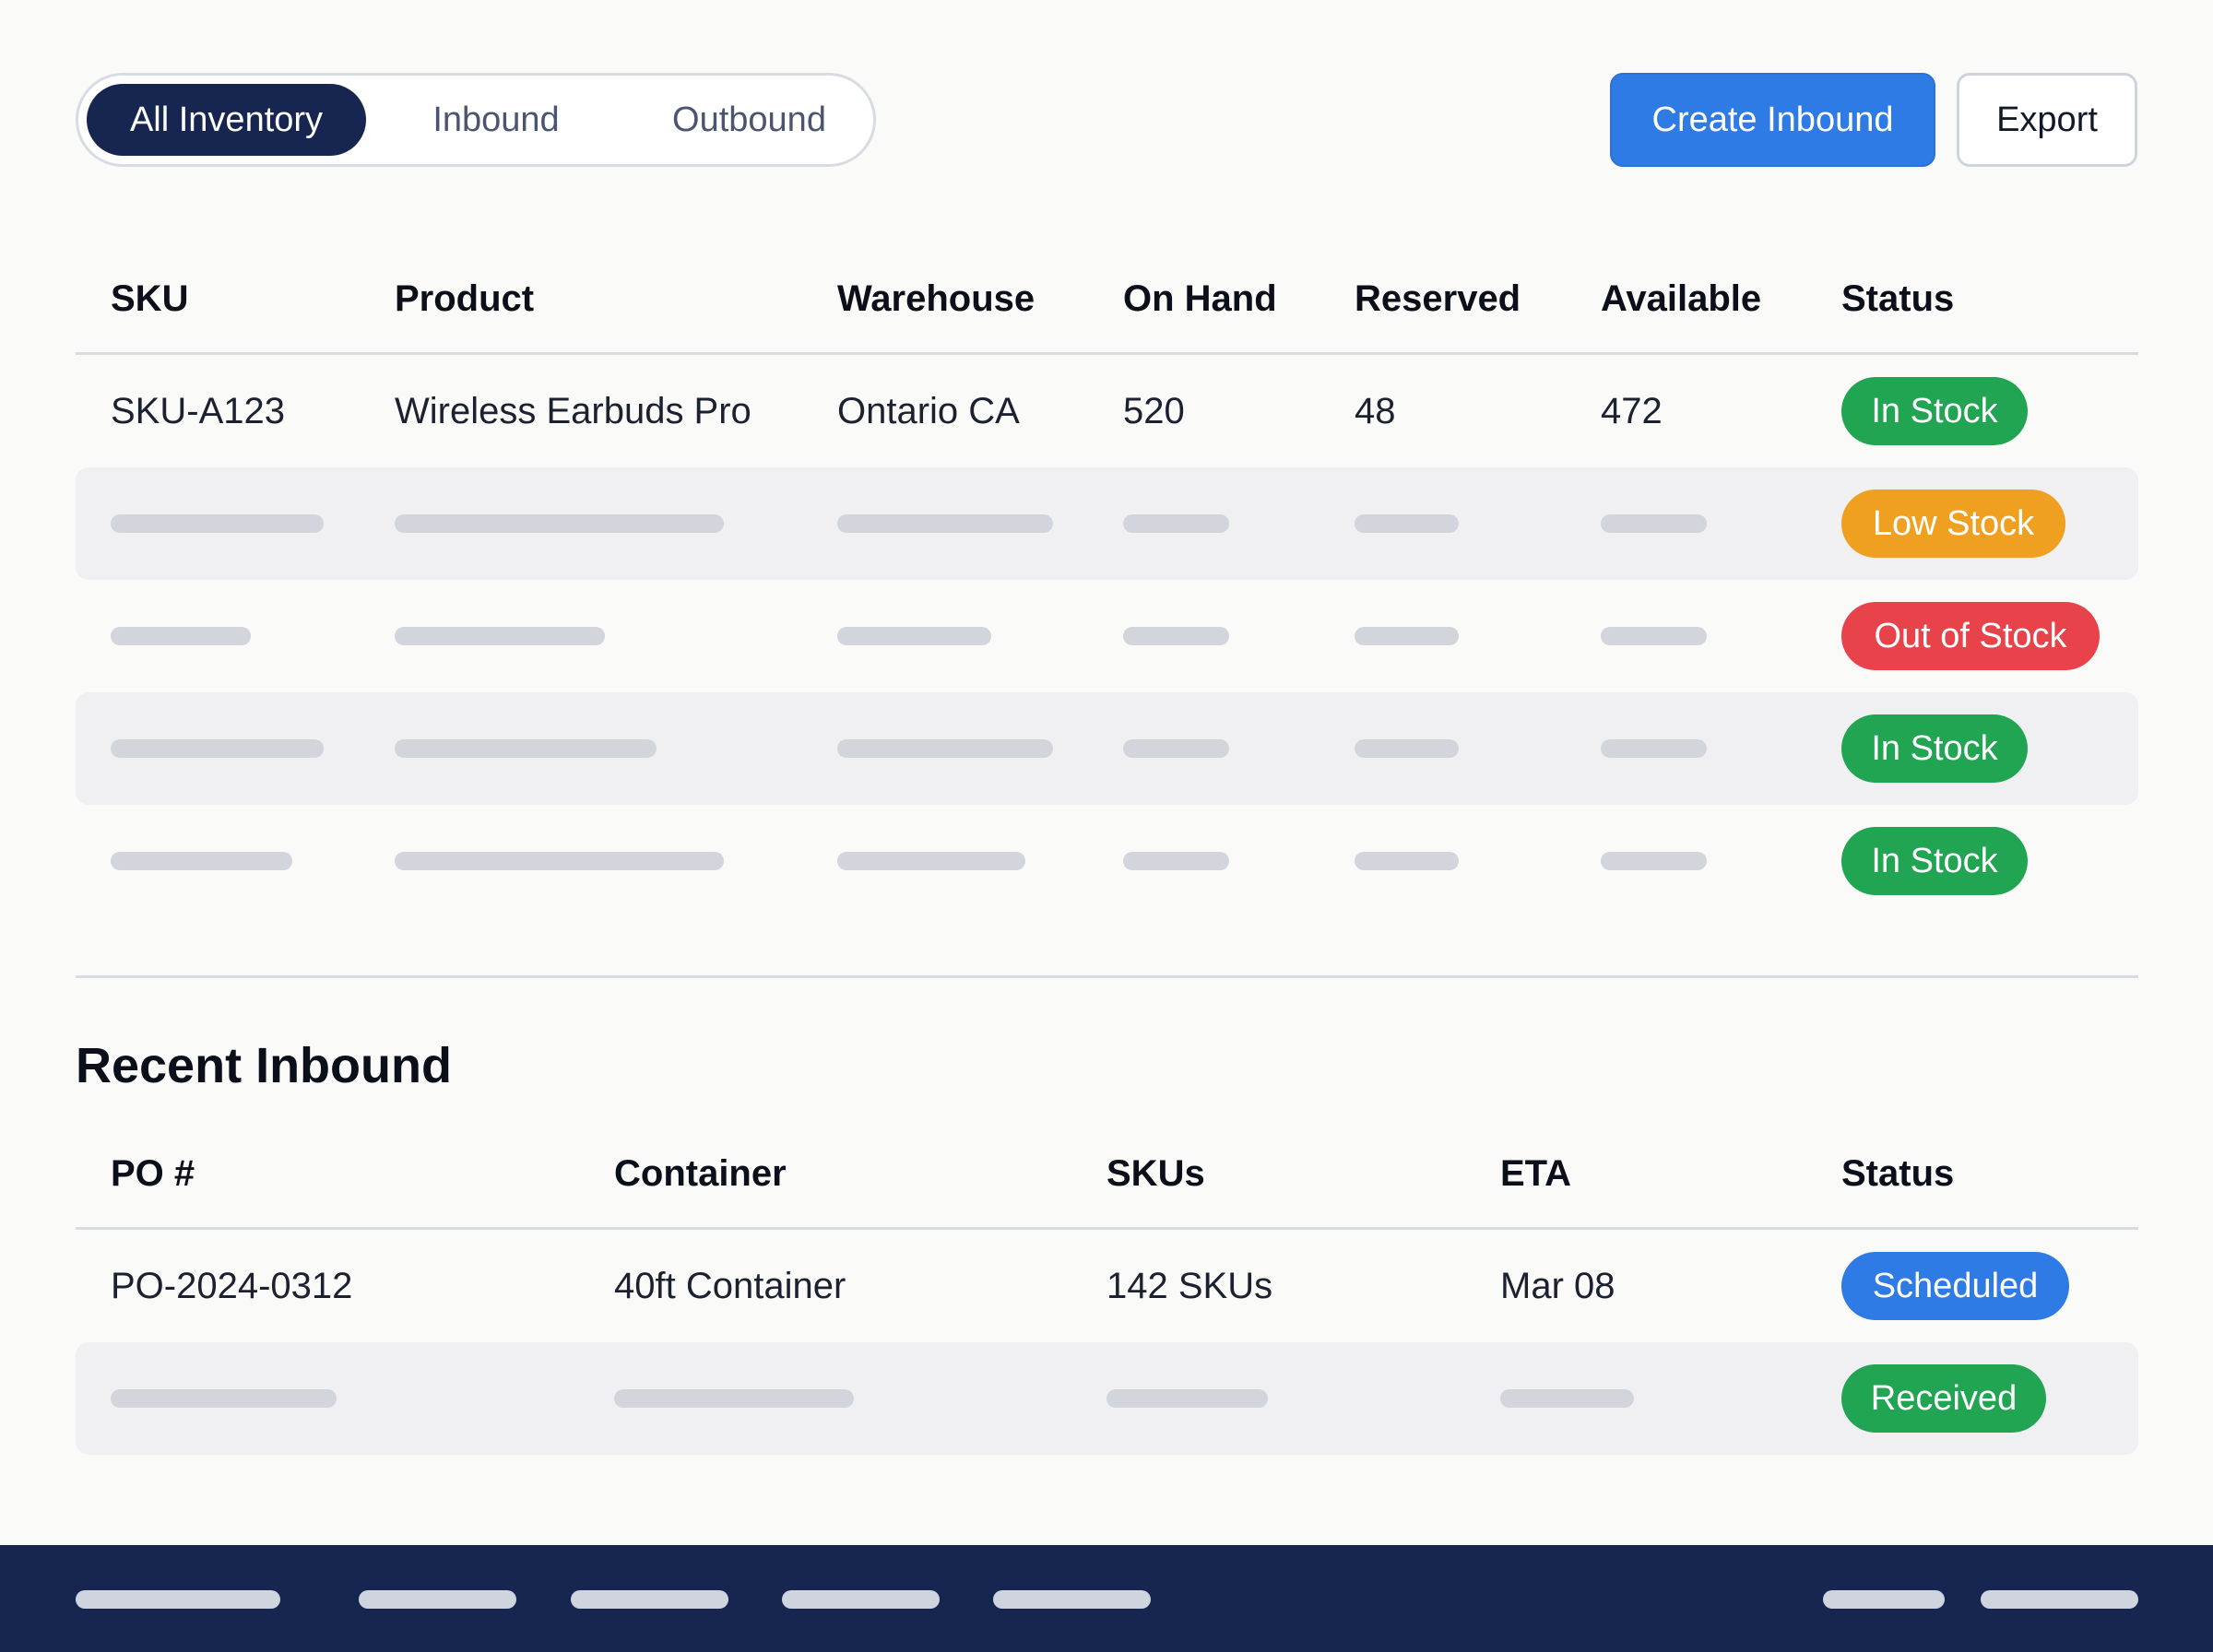 The width and height of the screenshot is (2213, 1652). What do you see at coordinates (1772, 120) in the screenshot?
I see `create-inbound-button: Create Inbound` at bounding box center [1772, 120].